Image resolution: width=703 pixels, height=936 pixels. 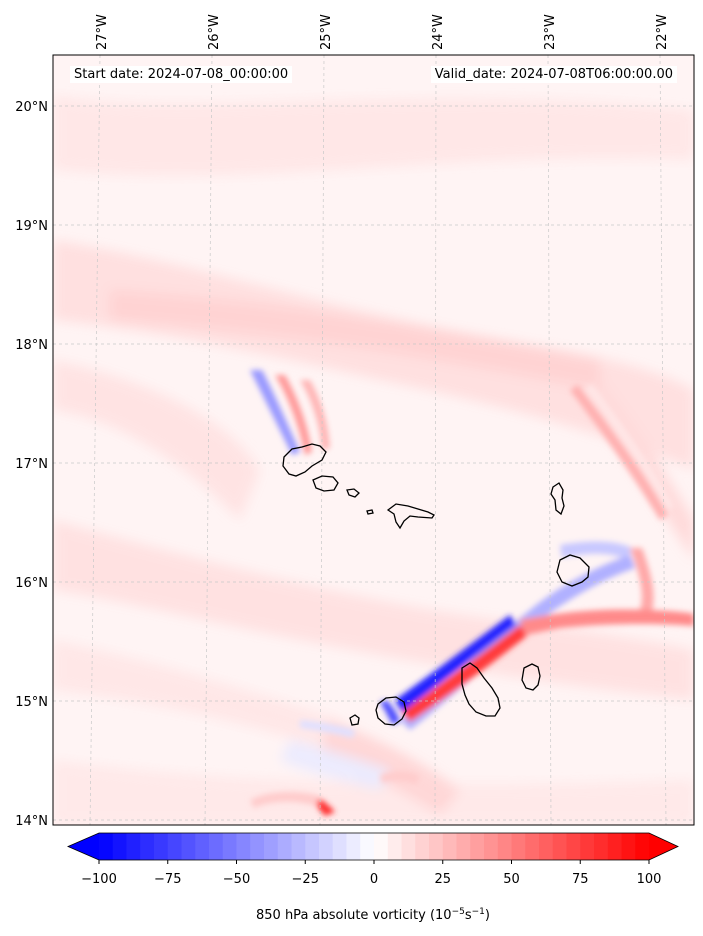 I want to click on lon-tick-labels: 27°W 26°W 25°W 24°W 23°W 22°W, so click(x=382, y=32).